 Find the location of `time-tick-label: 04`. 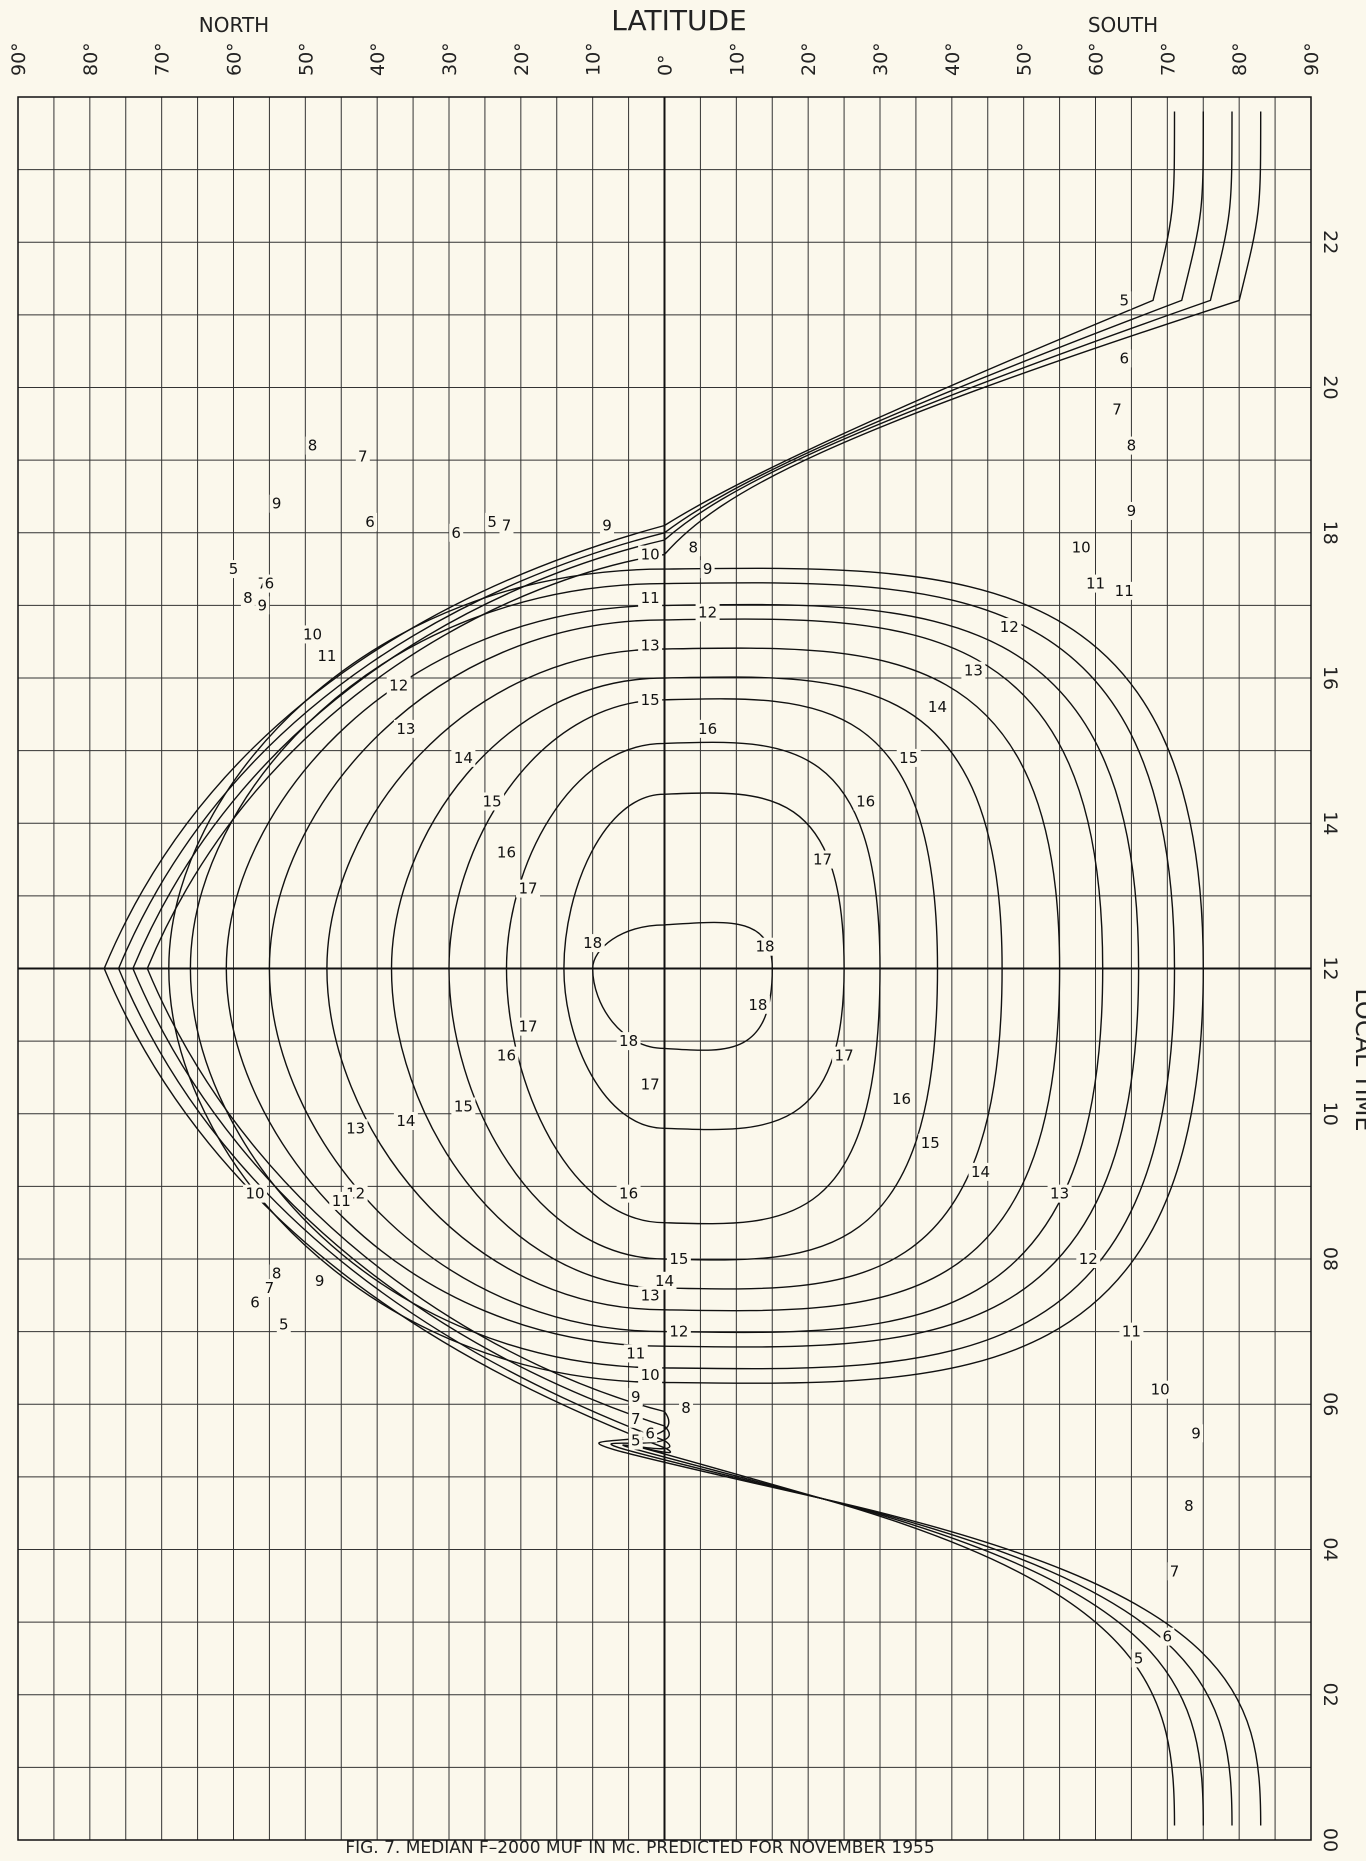

time-tick-label: 04 is located at coordinates (1330, 1549).